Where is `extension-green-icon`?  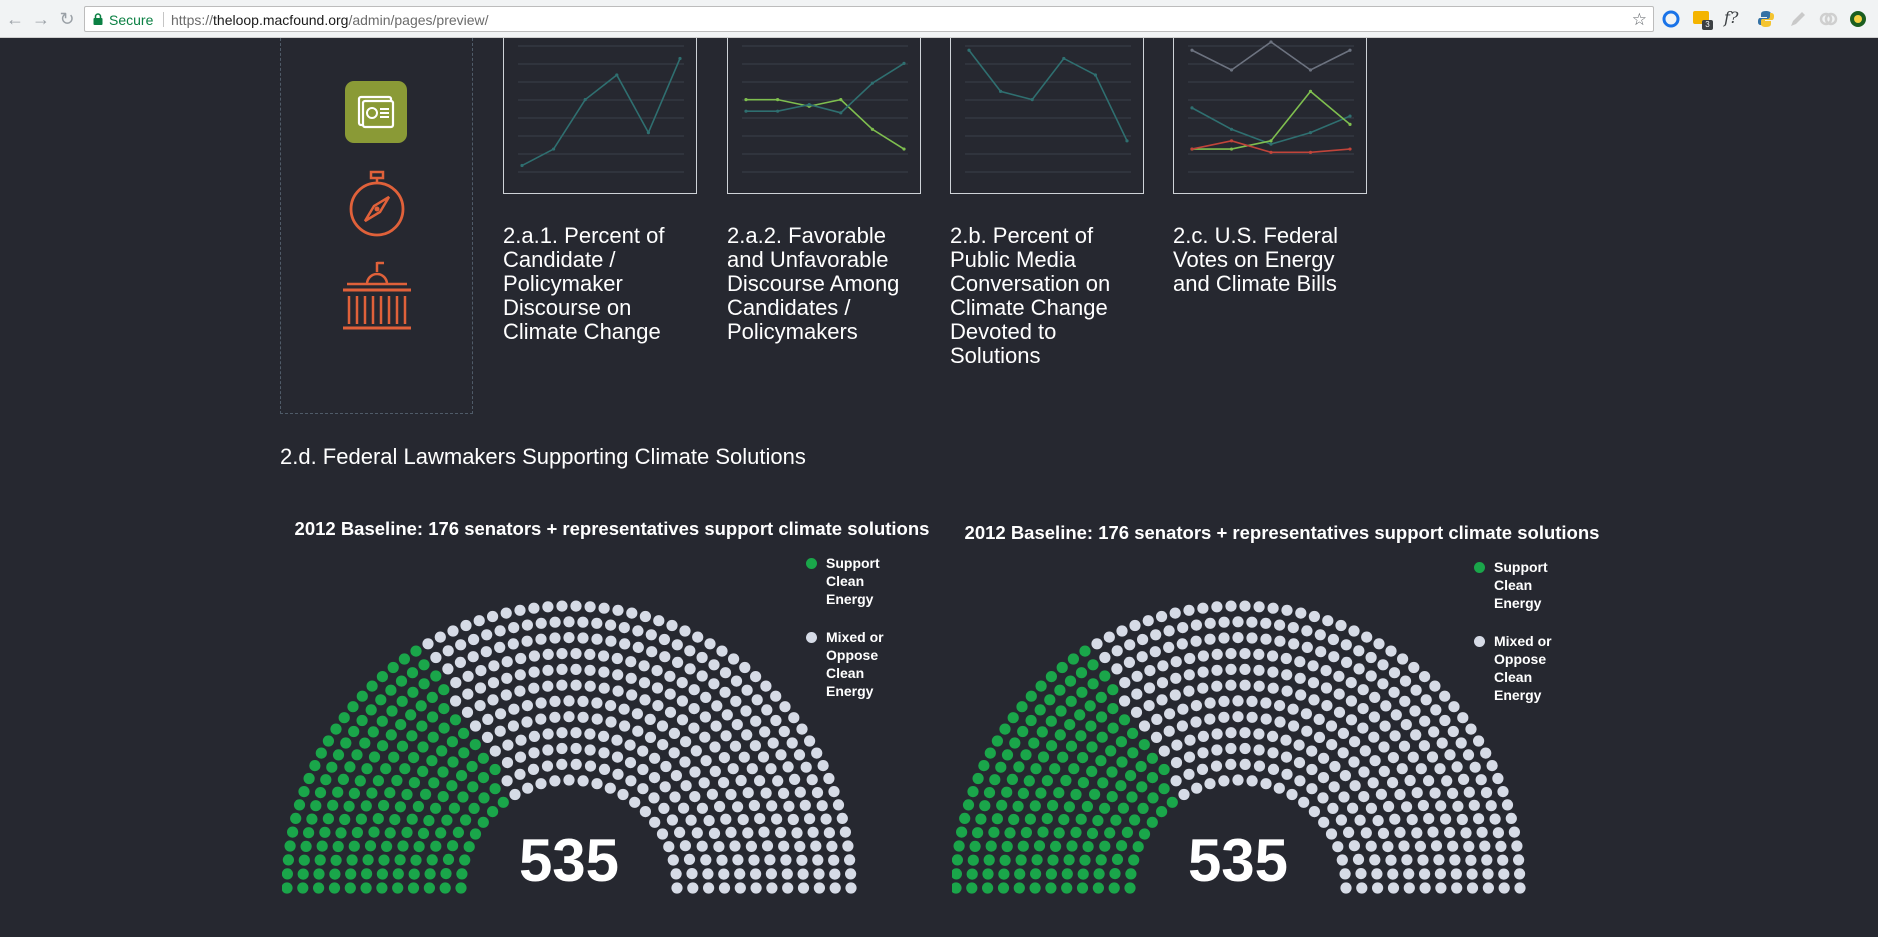 extension-green-icon is located at coordinates (1858, 19).